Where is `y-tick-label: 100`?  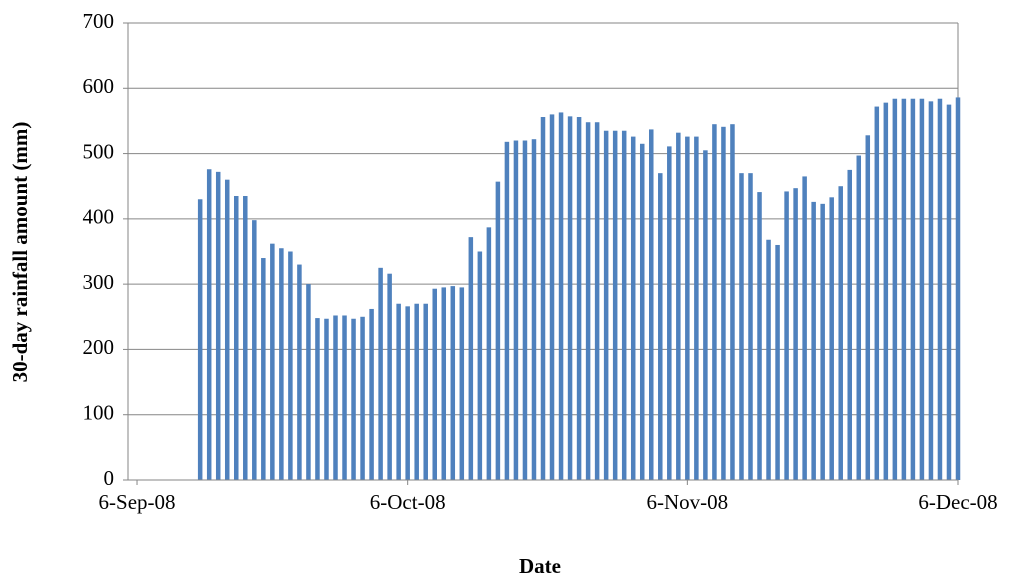
y-tick-label: 100 is located at coordinates (99, 413).